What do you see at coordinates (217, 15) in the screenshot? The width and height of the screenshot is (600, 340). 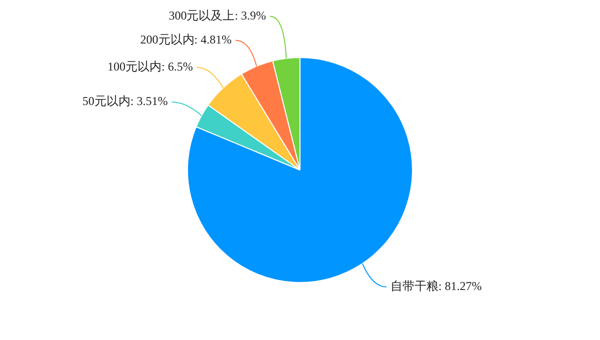 I see `slice-label: 300元以及上: 3.9%` at bounding box center [217, 15].